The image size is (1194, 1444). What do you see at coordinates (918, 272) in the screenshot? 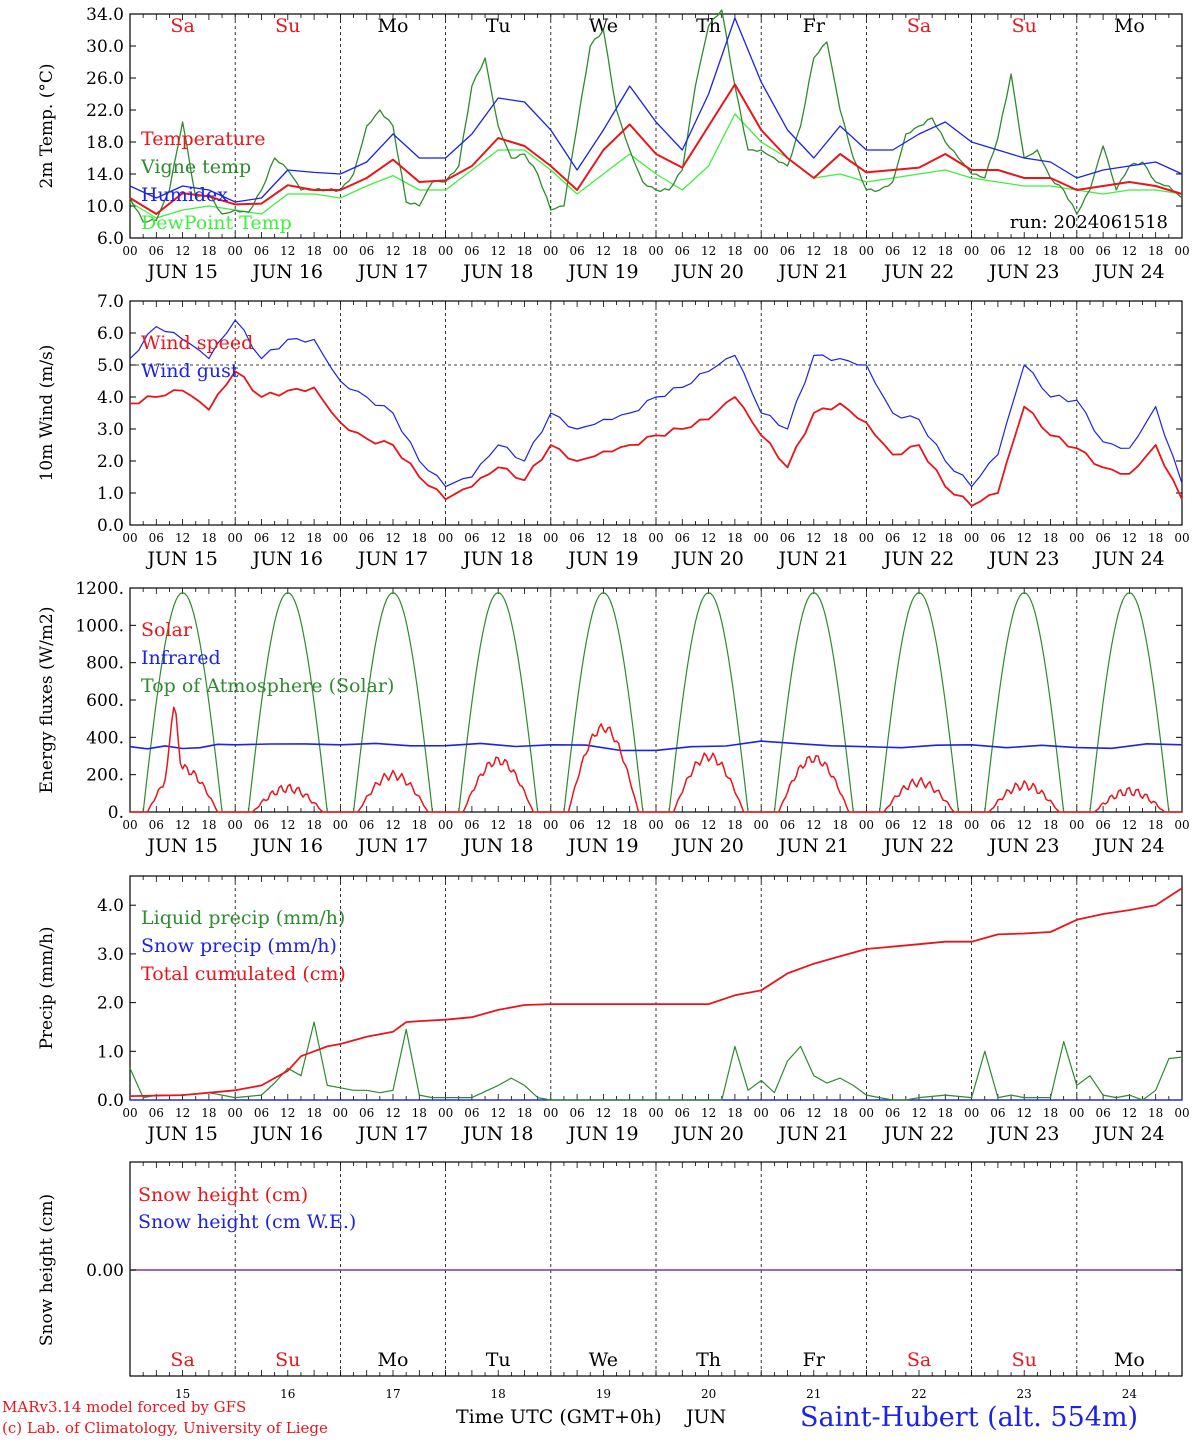
I see `date-label: JUN 22` at bounding box center [918, 272].